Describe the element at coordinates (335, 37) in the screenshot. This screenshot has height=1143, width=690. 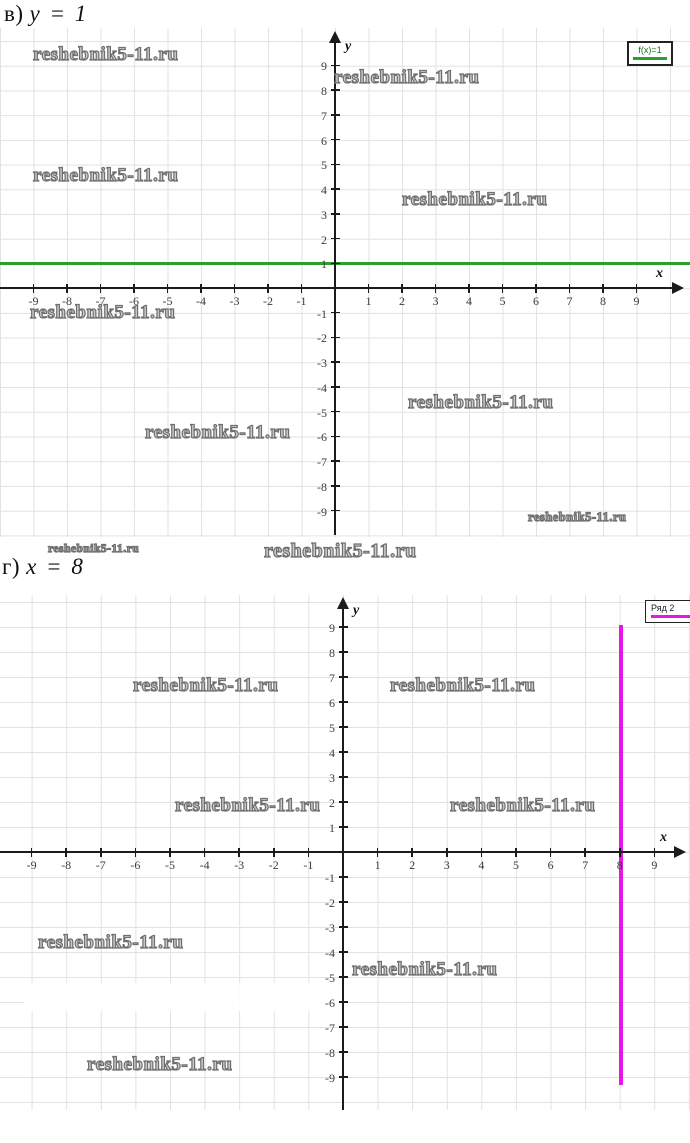
I see `chart-1-y-axis-arrow-icon` at that location.